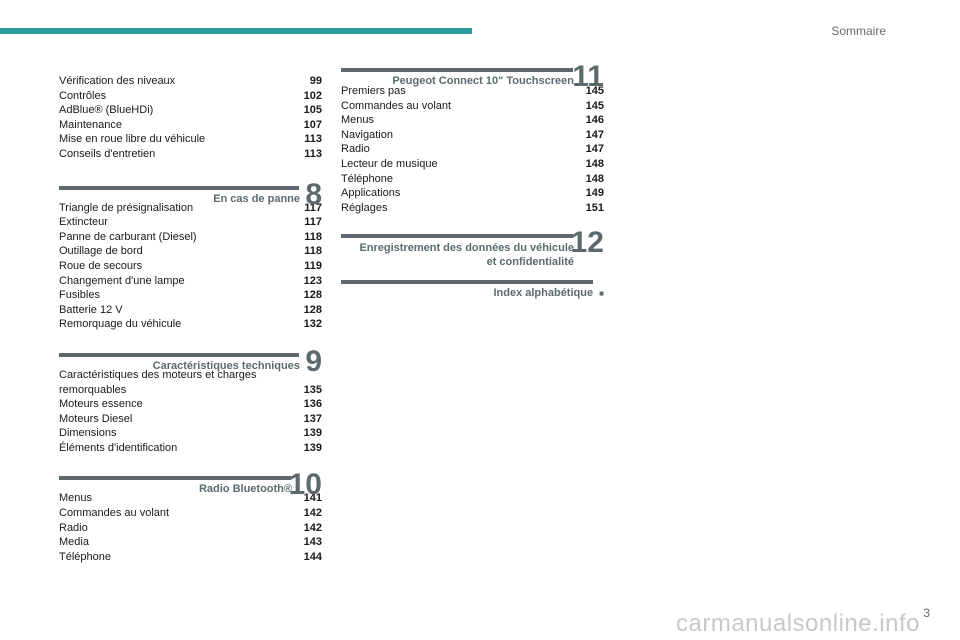 This screenshot has width=960, height=640. What do you see at coordinates (190, 207) in the screenshot?
I see `toc-entry: Triangle de présignalisation 117` at bounding box center [190, 207].